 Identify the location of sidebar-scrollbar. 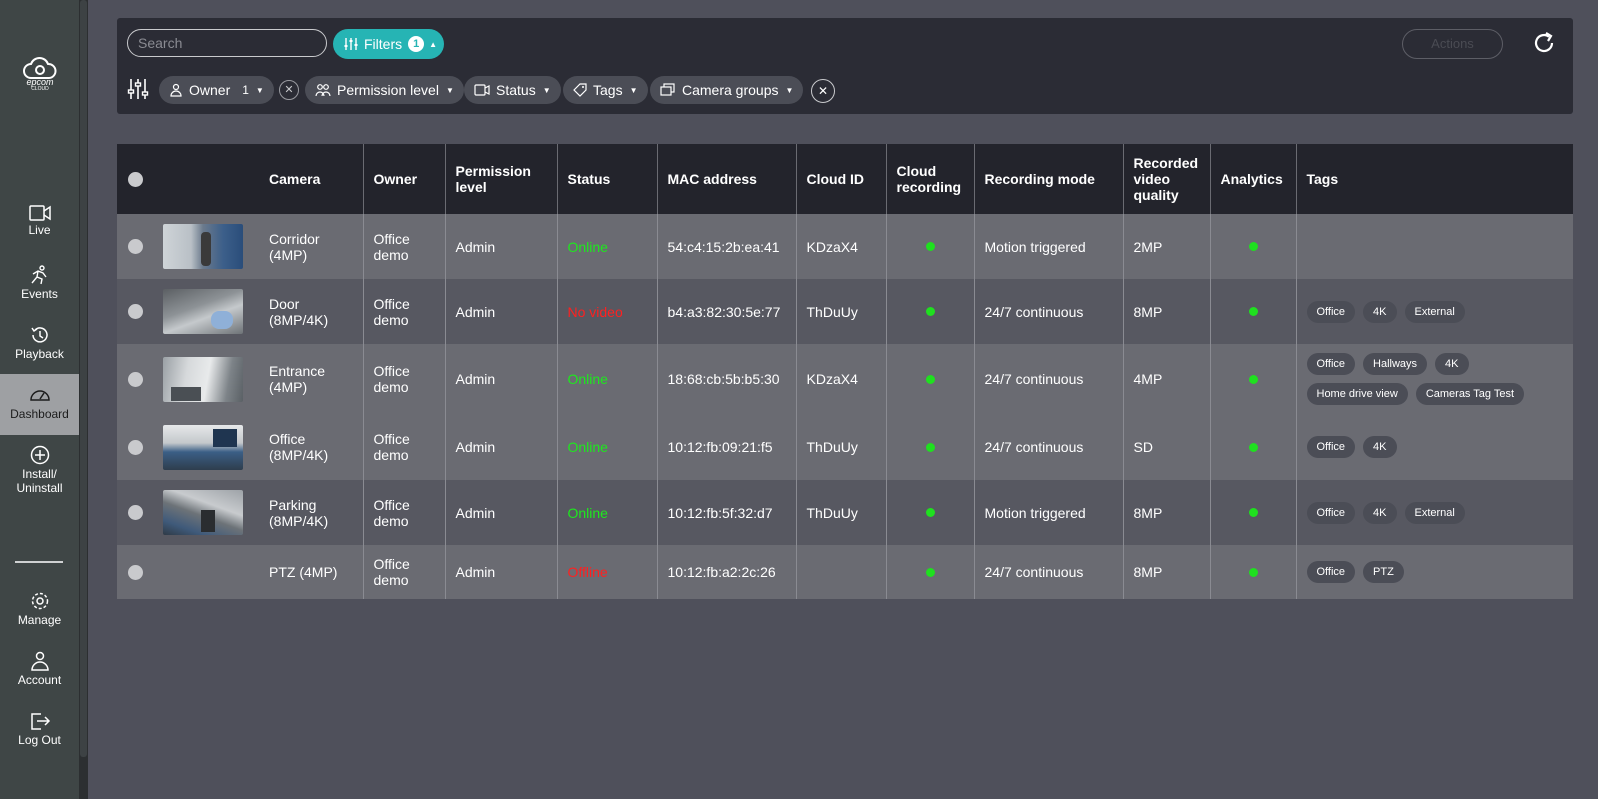
(83, 399).